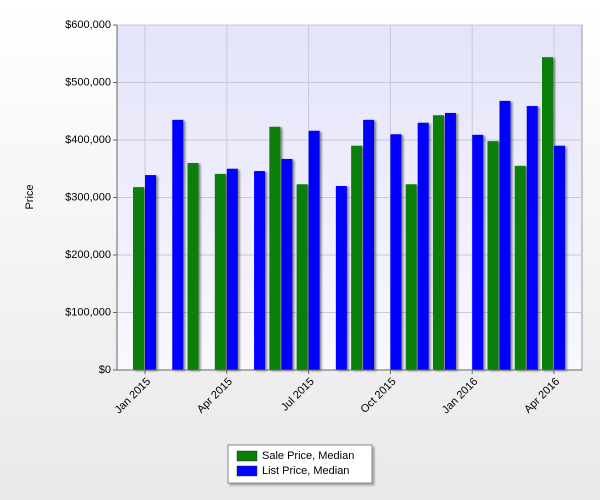 Image resolution: width=600 pixels, height=500 pixels. Describe the element at coordinates (88, 82) in the screenshot. I see `y-tick-label: $500,000` at that location.